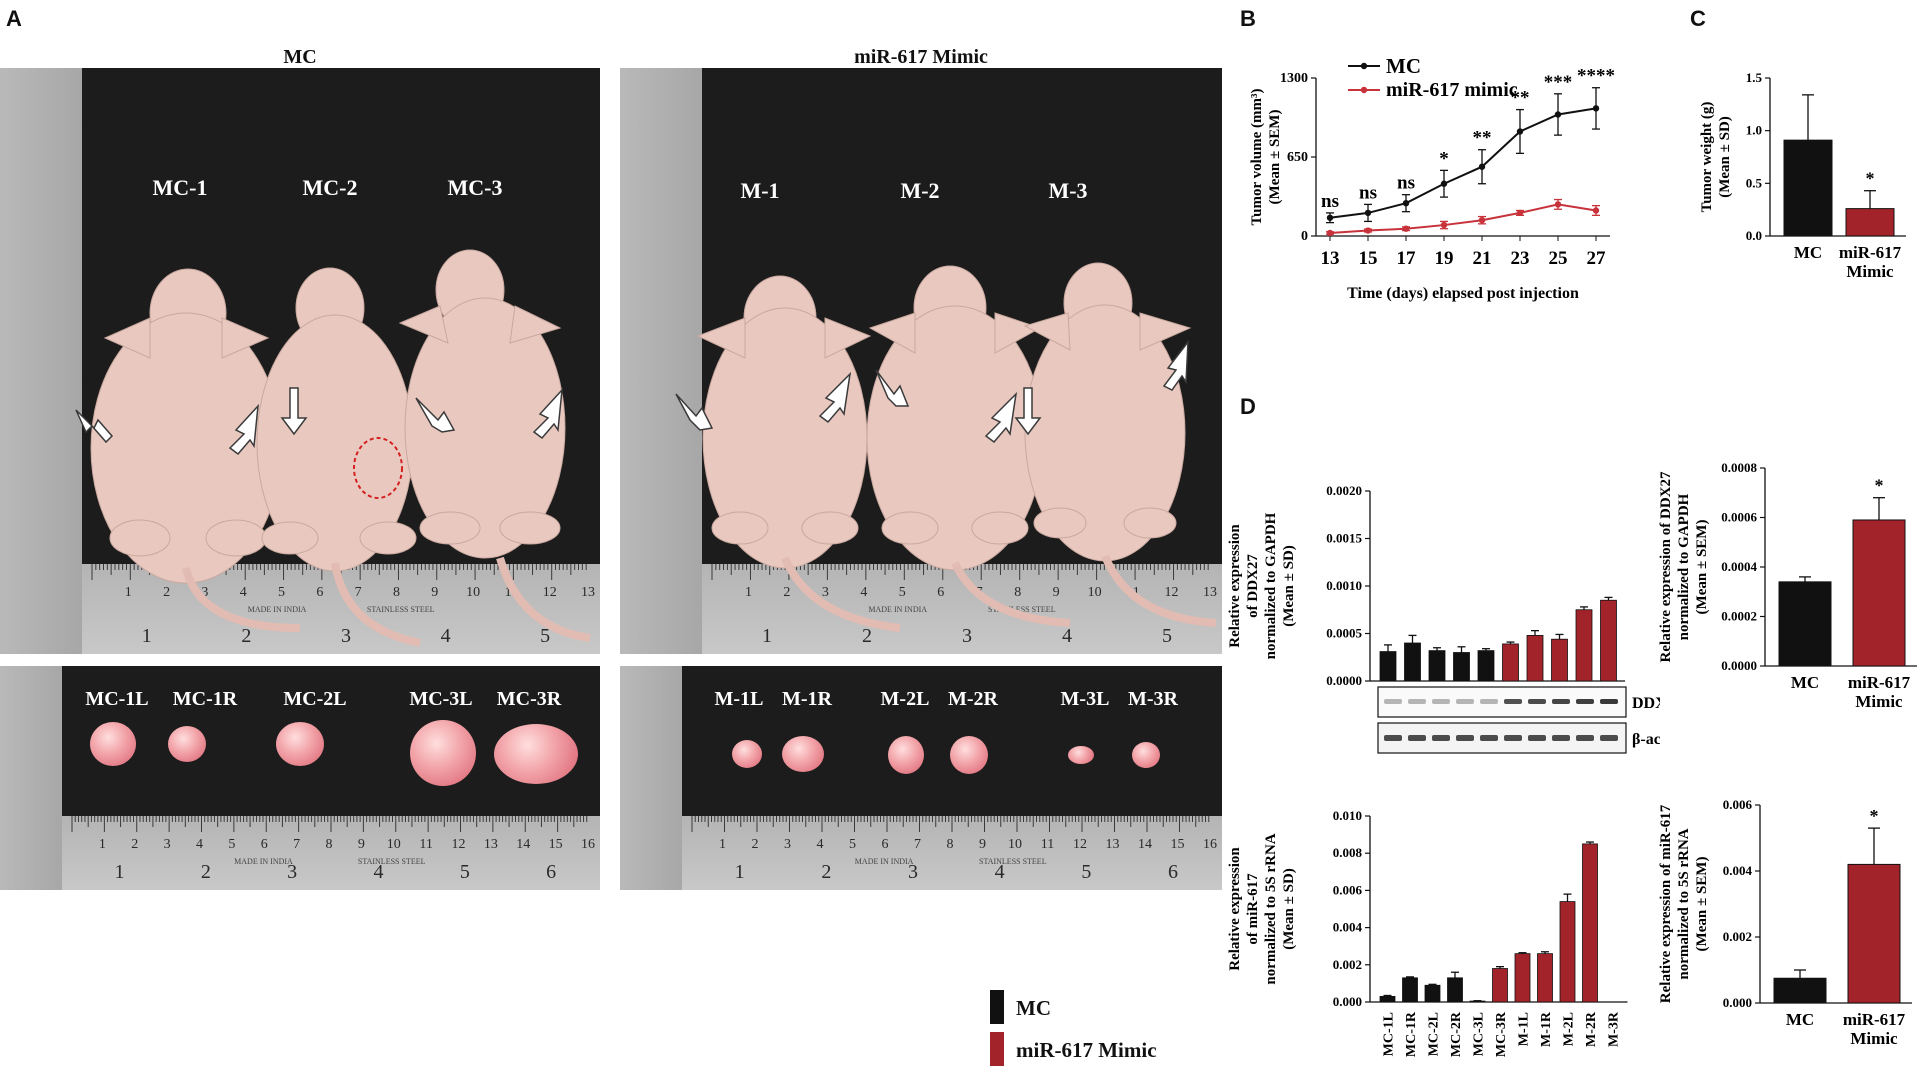  What do you see at coordinates (913, 872) in the screenshot?
I see `ruler-inch-number: 3` at bounding box center [913, 872].